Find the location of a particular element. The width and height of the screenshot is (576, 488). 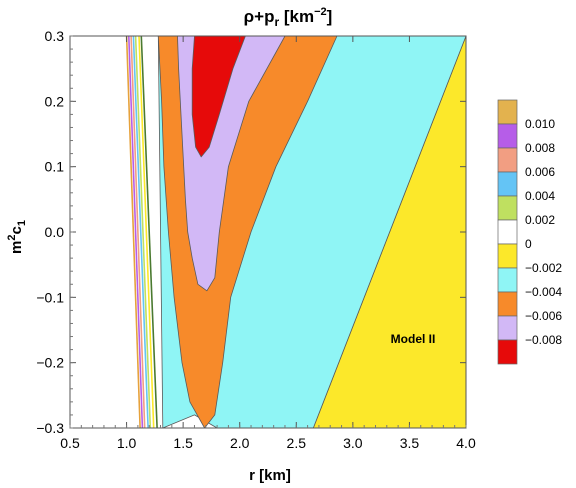

y-axis-title: m2c1 is located at coordinates (17, 237).